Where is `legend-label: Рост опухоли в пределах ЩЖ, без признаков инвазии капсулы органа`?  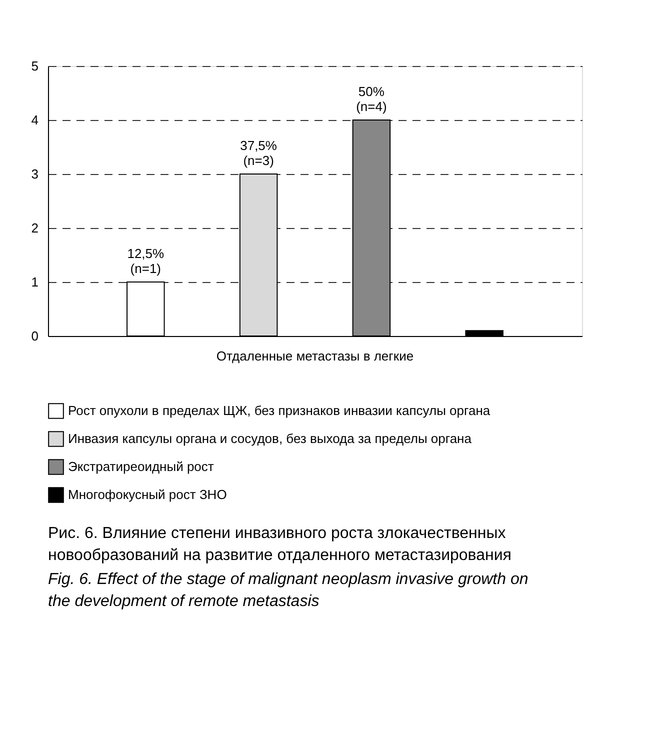
legend-label: Рост опухоли в пределах ЩЖ, без признаков инвазии капсулы органа is located at coordinates (279, 410).